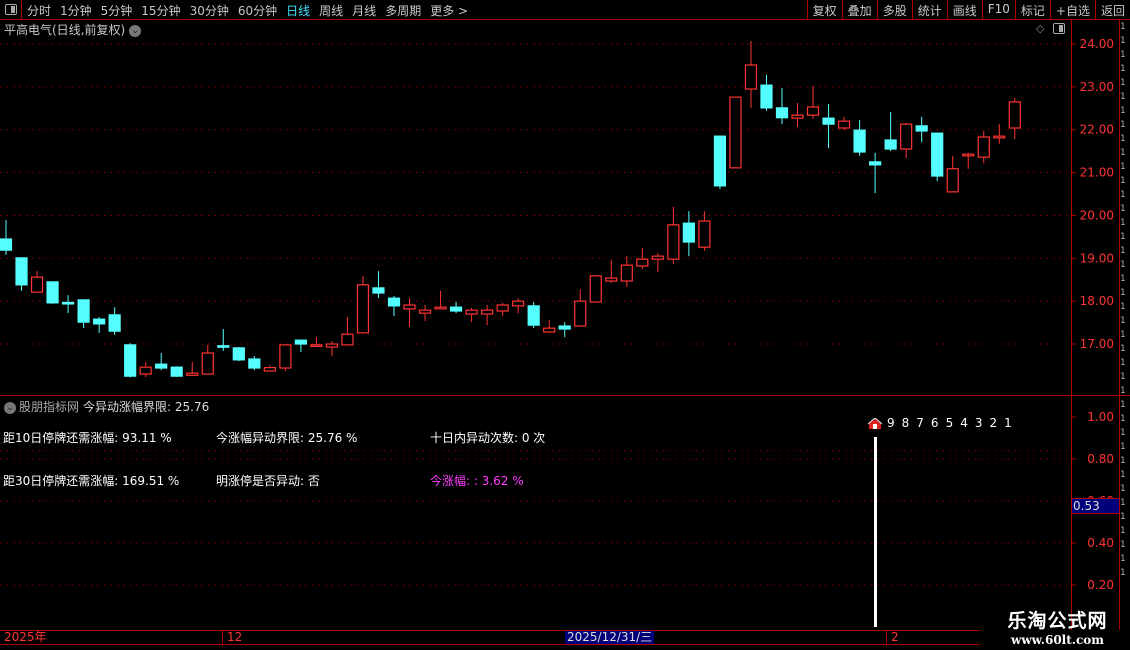 The height and width of the screenshot is (650, 1130). Describe the element at coordinates (1124, 325) in the screenshot. I see `side-panel-strip: 1 1 1 1 1 1 1 1 1 1 1 1 1 1 1 1 1 1 1 1 1 1 1 1 1 1 1 1 1 1 1 1 1 1 1 1 1 1 1 1` at that location.